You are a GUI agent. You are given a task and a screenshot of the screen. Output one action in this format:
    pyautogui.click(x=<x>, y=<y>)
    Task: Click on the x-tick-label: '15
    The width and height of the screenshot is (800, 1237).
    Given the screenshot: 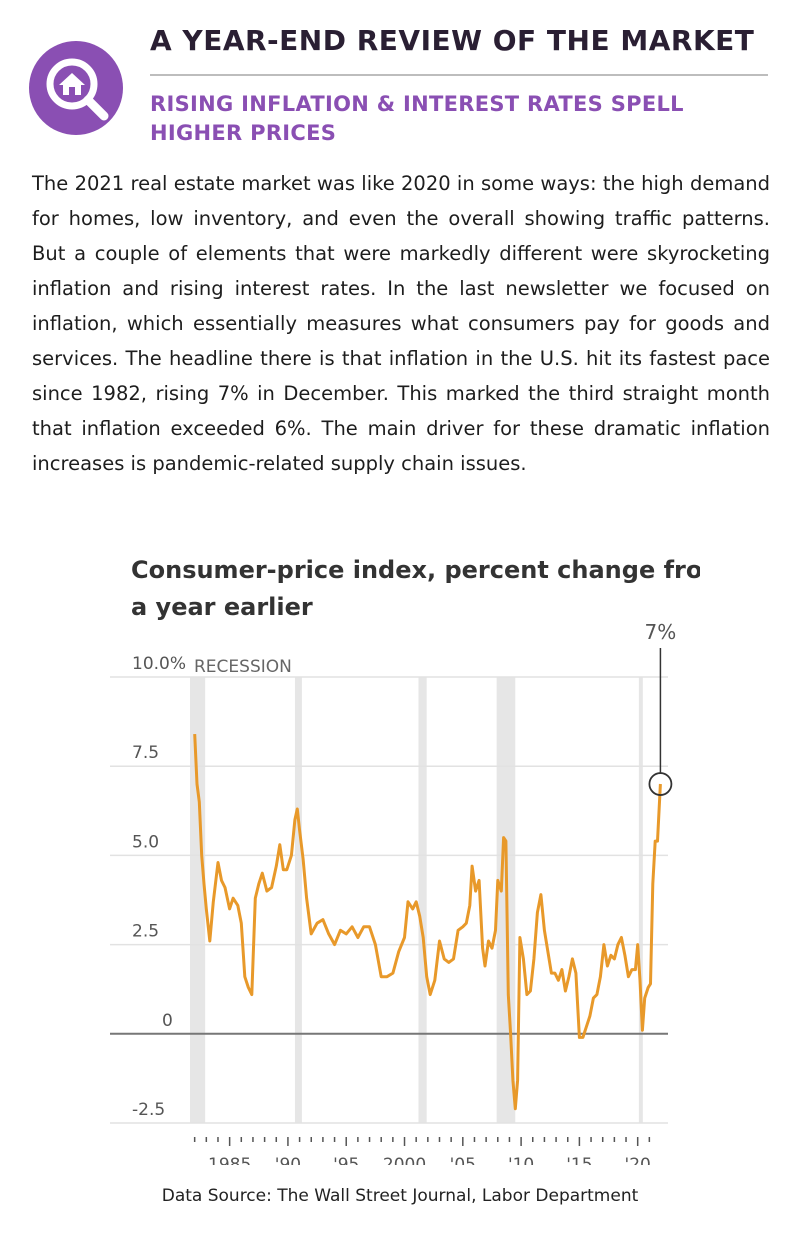 What is the action you would take?
    pyautogui.click(x=579, y=1160)
    